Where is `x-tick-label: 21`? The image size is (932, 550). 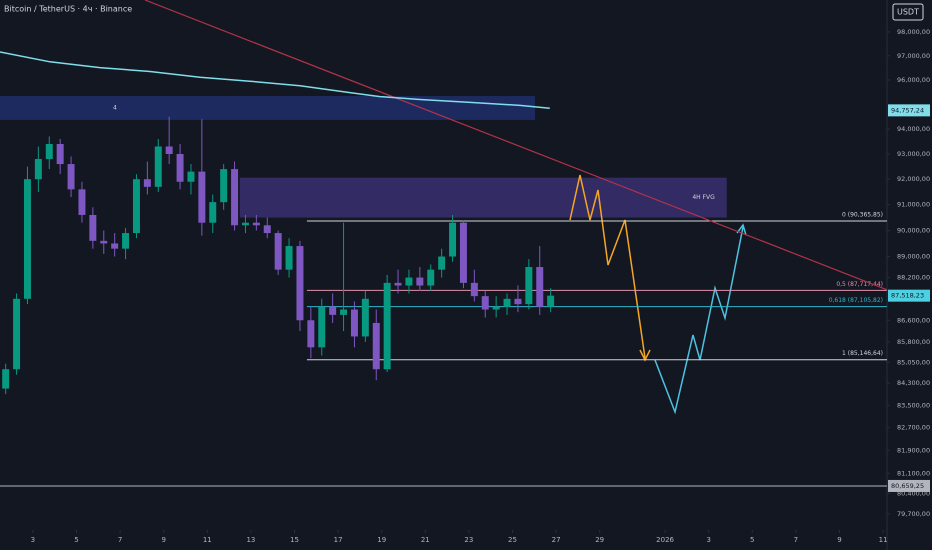 x-tick-label: 21 is located at coordinates (425, 540).